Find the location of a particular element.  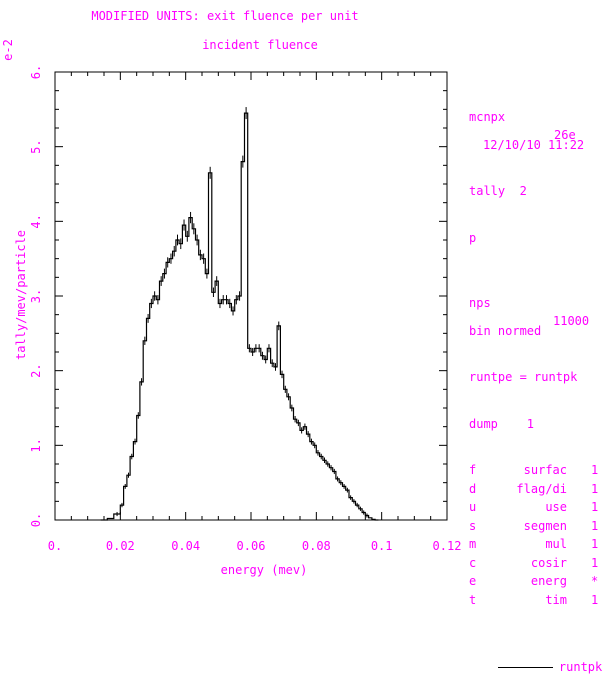

x-tick-label: 0.06 is located at coordinates (251, 546).